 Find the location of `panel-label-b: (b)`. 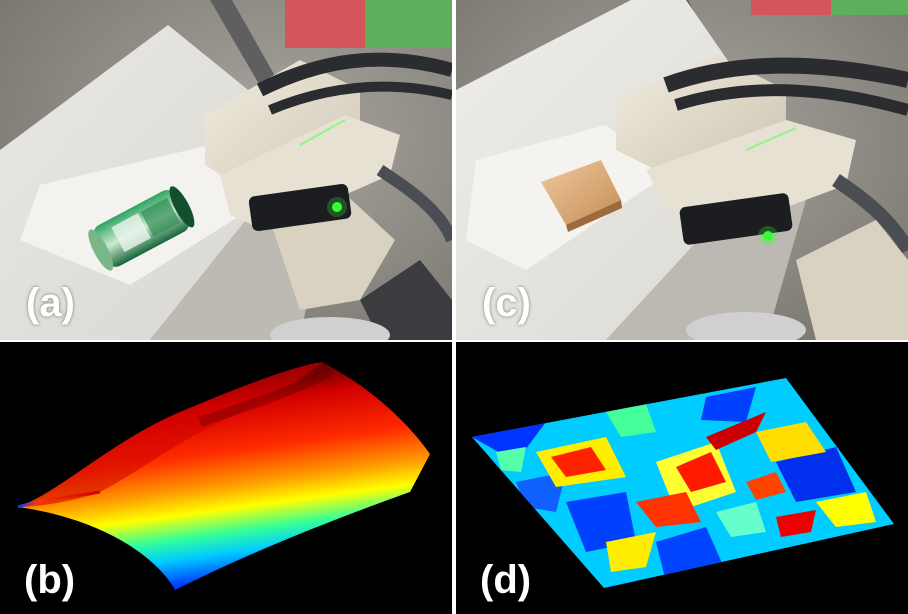

panel-label-b: (b) is located at coordinates (50, 580).